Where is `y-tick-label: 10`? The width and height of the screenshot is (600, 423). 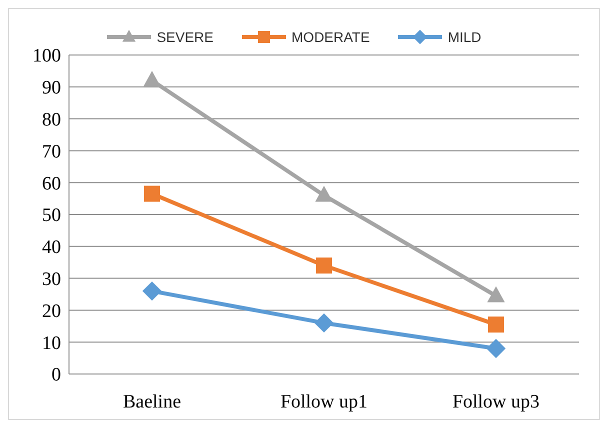 y-tick-label: 10 is located at coordinates (51, 343).